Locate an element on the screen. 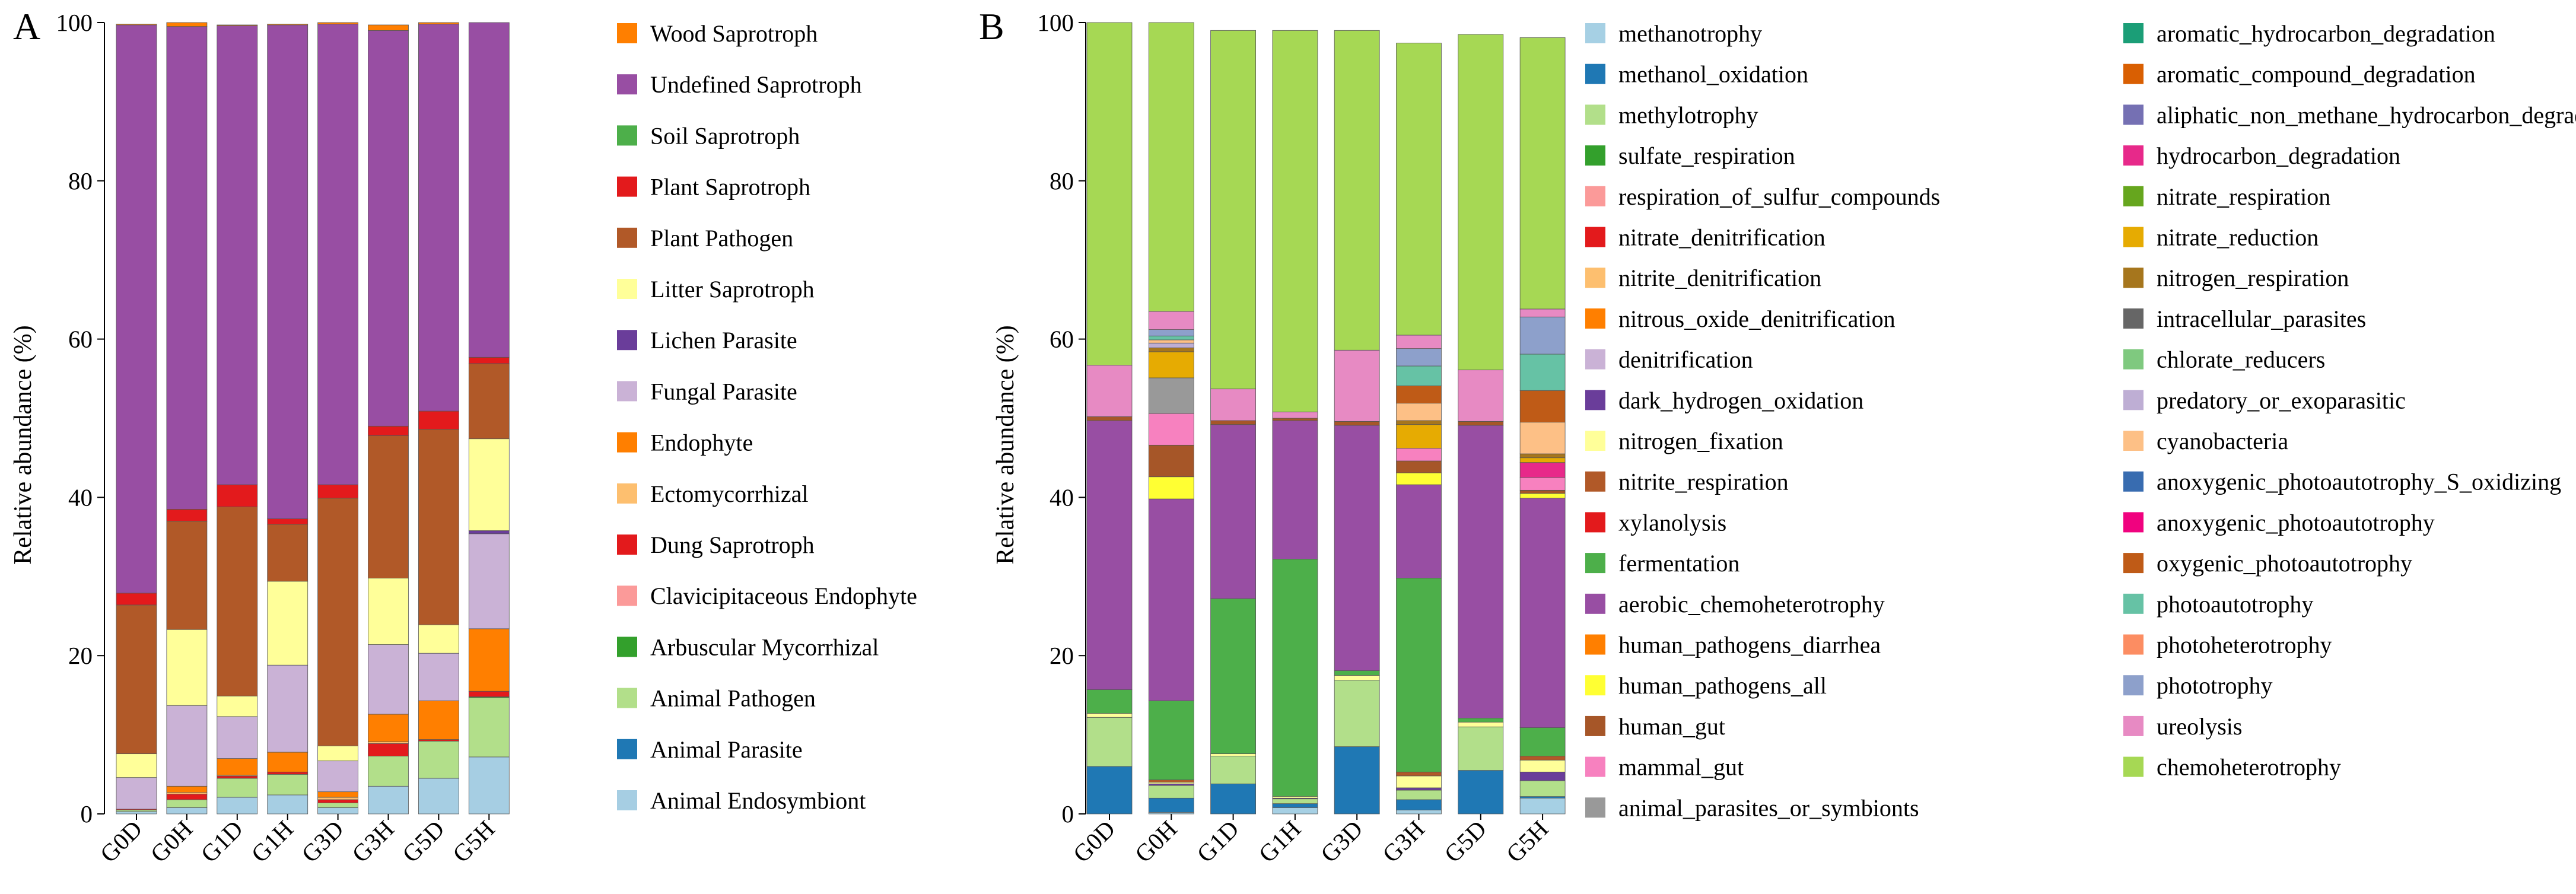 The height and width of the screenshot is (894, 2576). bar-segment-g0h-nitrate-reduction is located at coordinates (1171, 364).